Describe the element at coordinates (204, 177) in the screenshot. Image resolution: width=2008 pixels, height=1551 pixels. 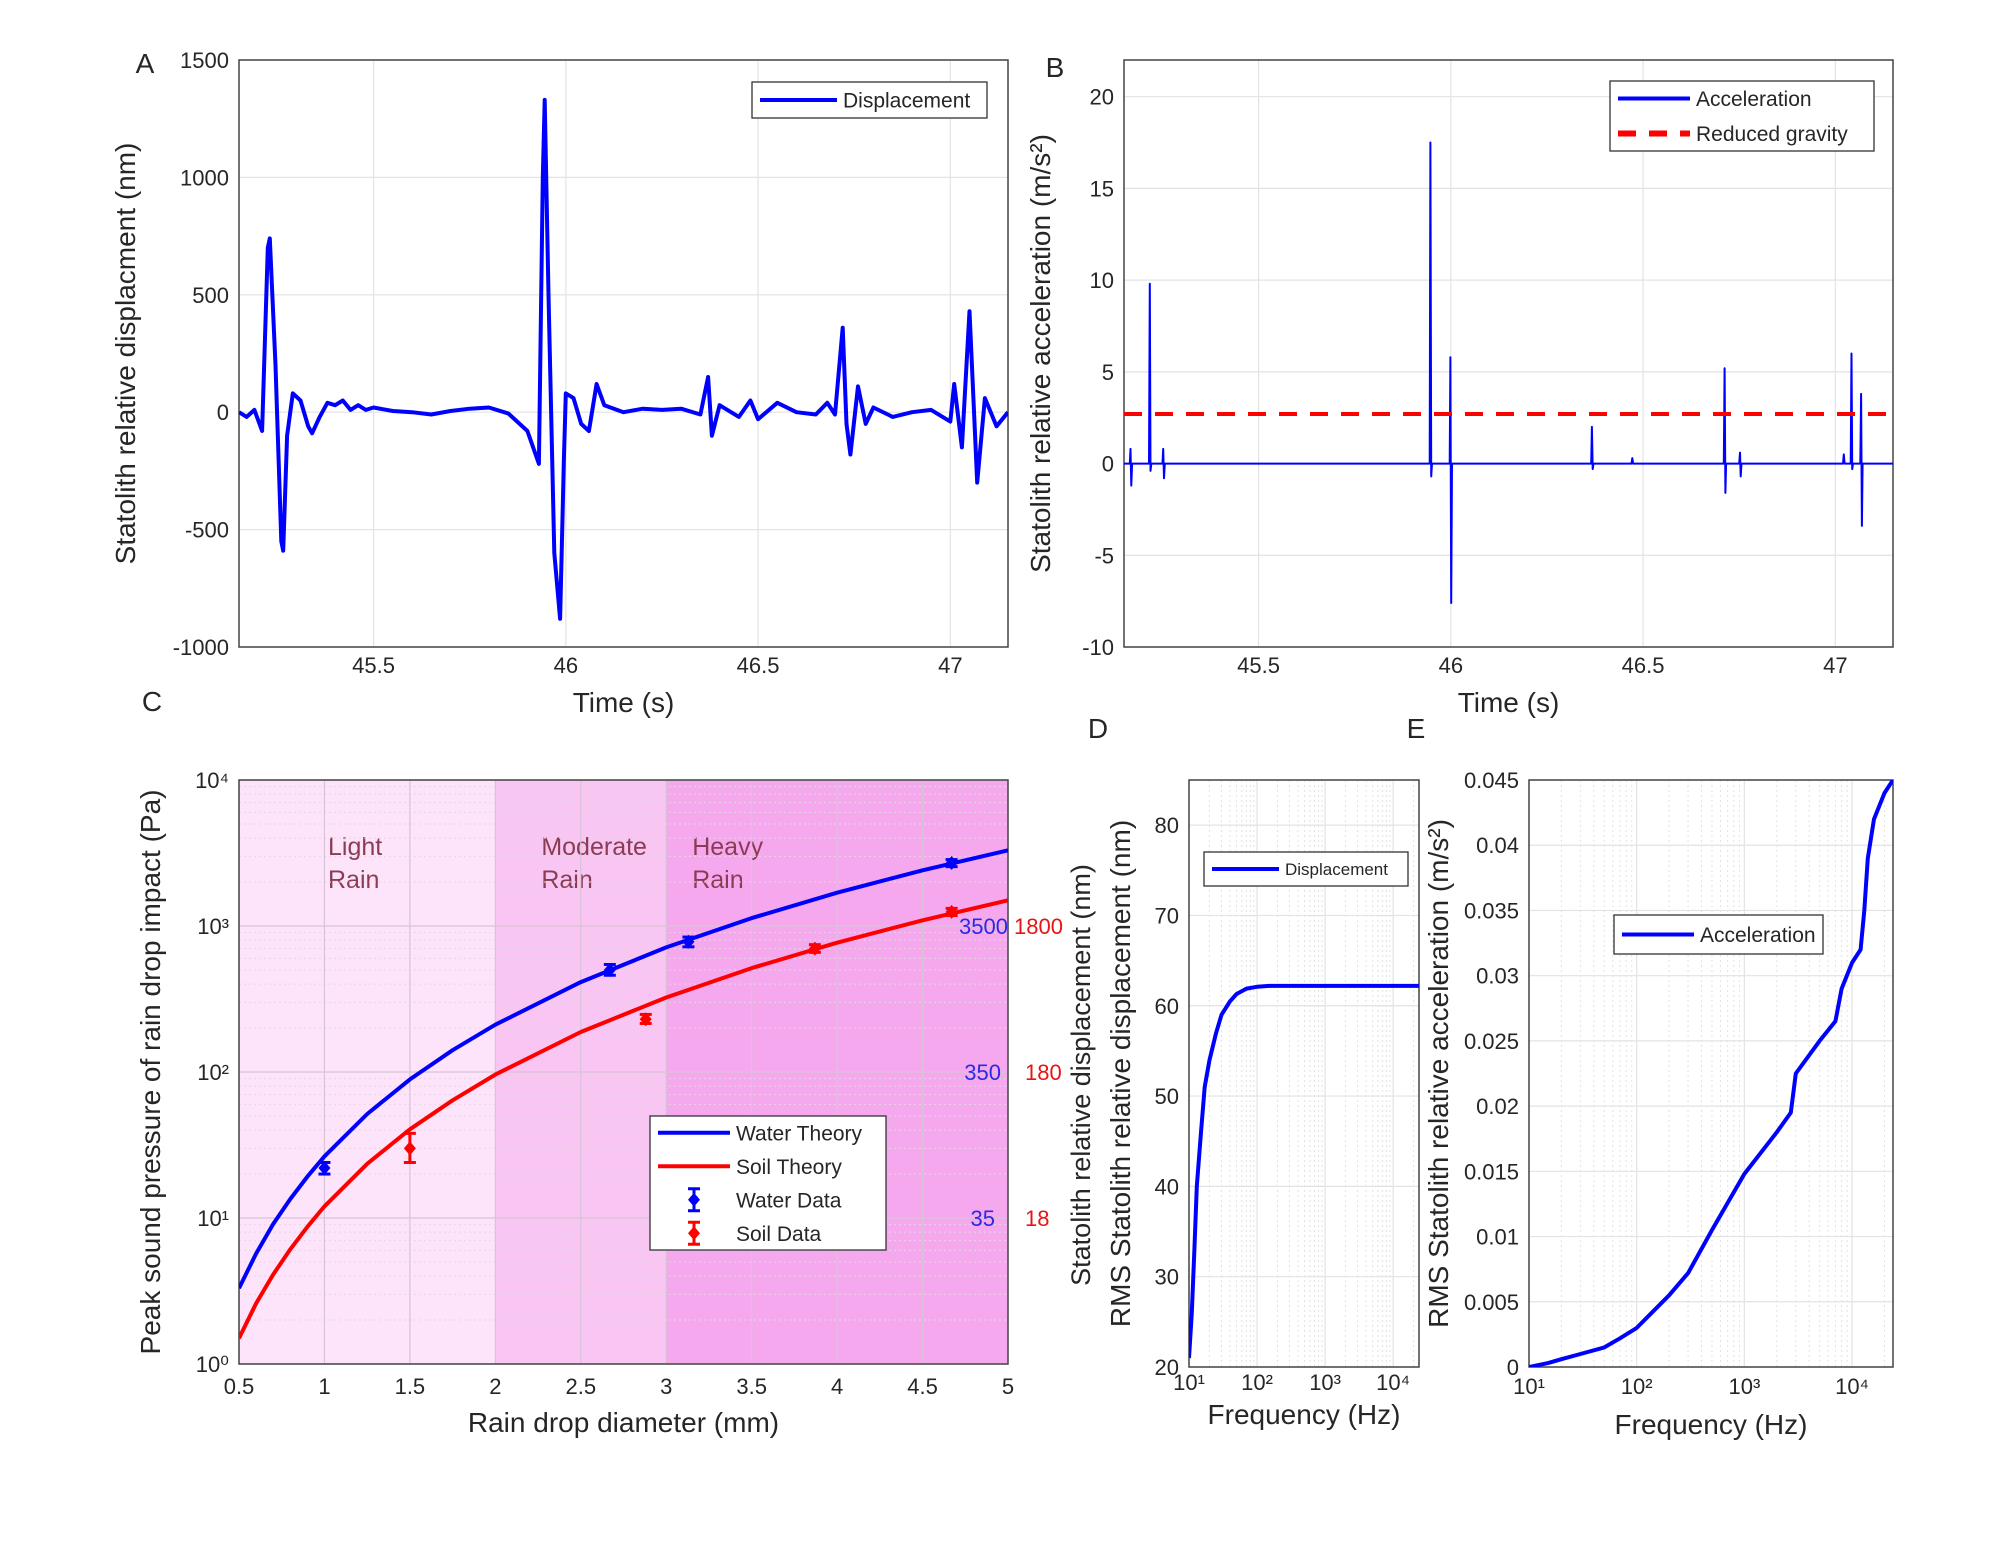
I see `y-tick-label: 1000` at that location.